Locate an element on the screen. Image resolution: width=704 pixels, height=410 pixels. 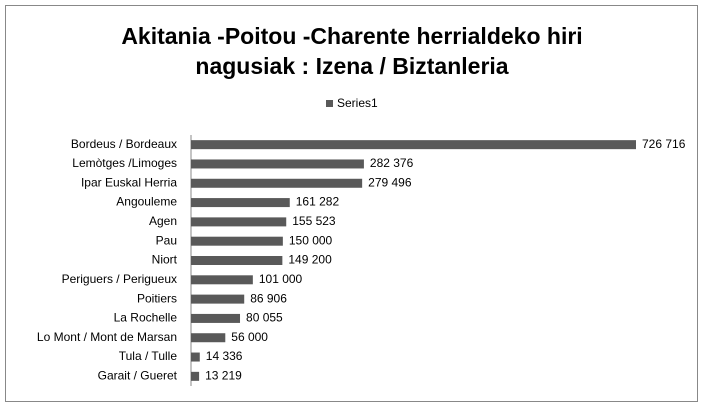
y-tick-label: Agen is located at coordinates (163, 221).